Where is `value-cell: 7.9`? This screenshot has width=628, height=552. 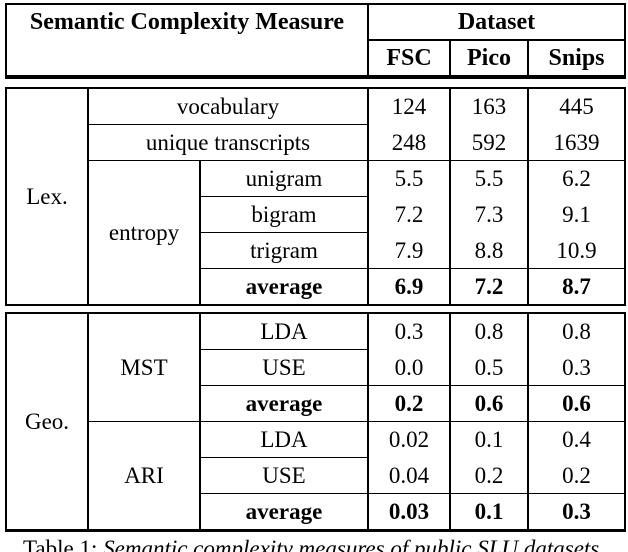 value-cell: 7.9 is located at coordinates (409, 250).